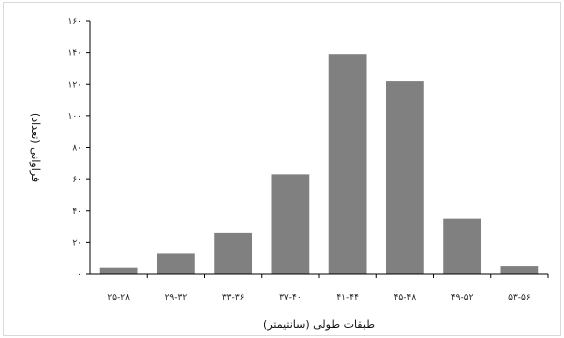 The width and height of the screenshot is (564, 338). I want to click on y-tick-label: ۰, so click(79, 275).